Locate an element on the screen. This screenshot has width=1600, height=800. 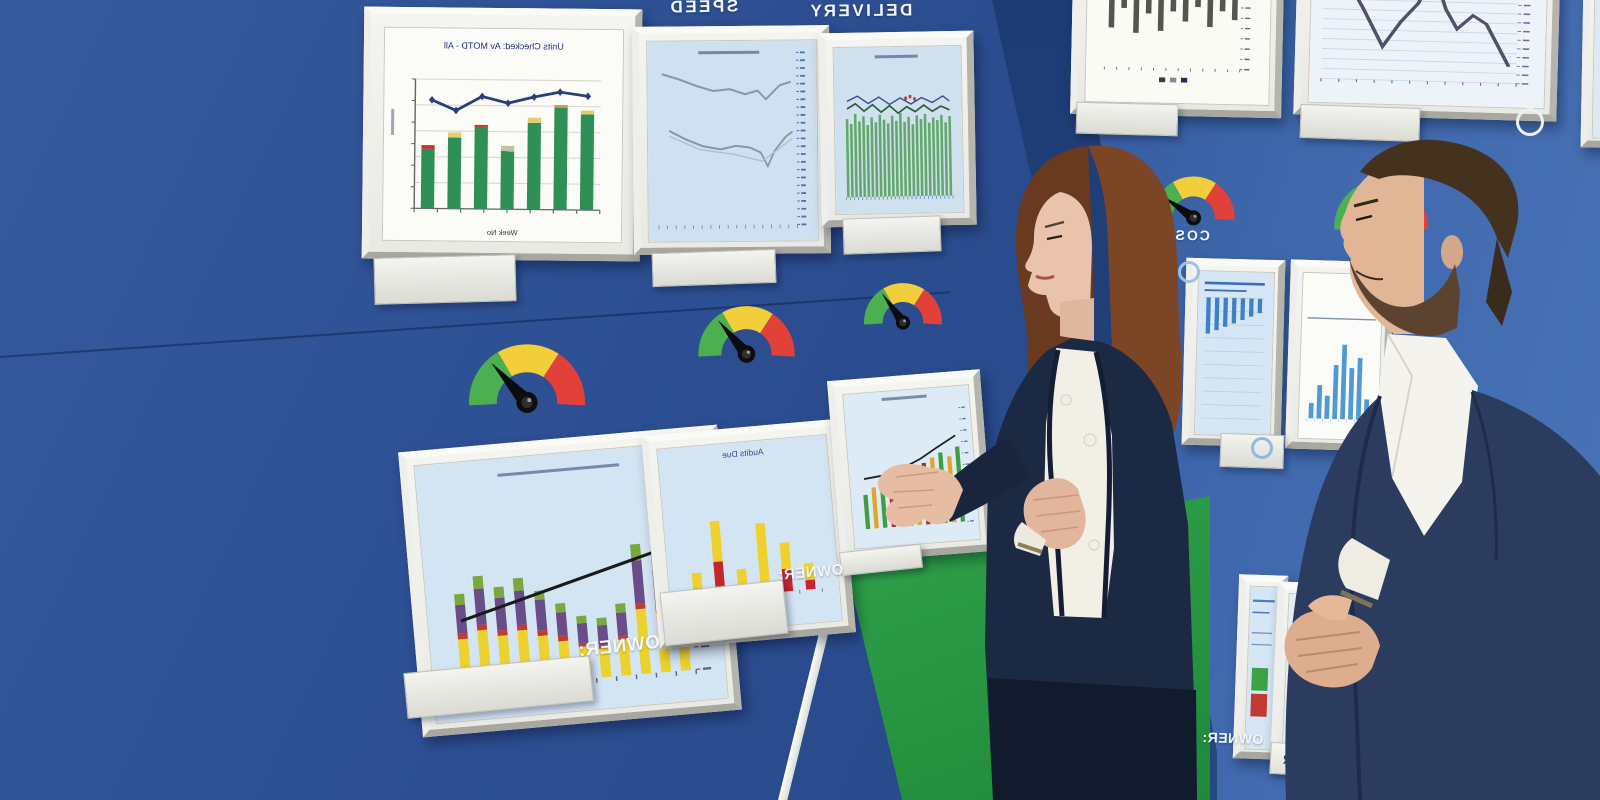
speed-lines-chart is located at coordinates (732, 141).